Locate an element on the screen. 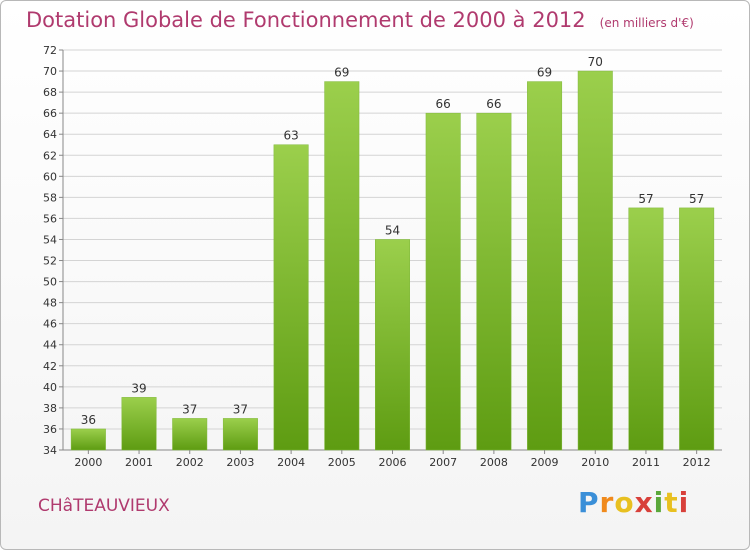 The width and height of the screenshot is (750, 550). y-tick-label: 68 is located at coordinates (50, 92).